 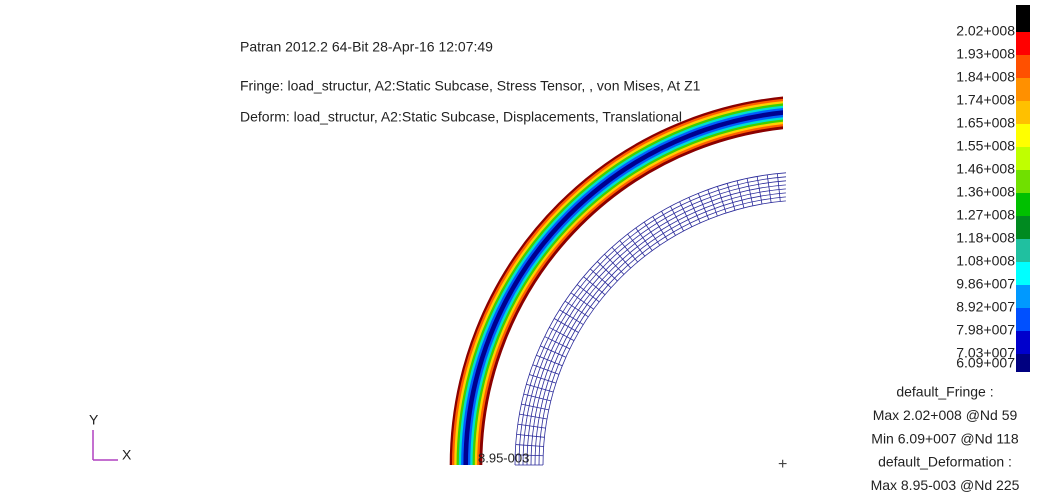 What do you see at coordinates (985, 123) in the screenshot?
I see `legend-label: 1.65+008` at bounding box center [985, 123].